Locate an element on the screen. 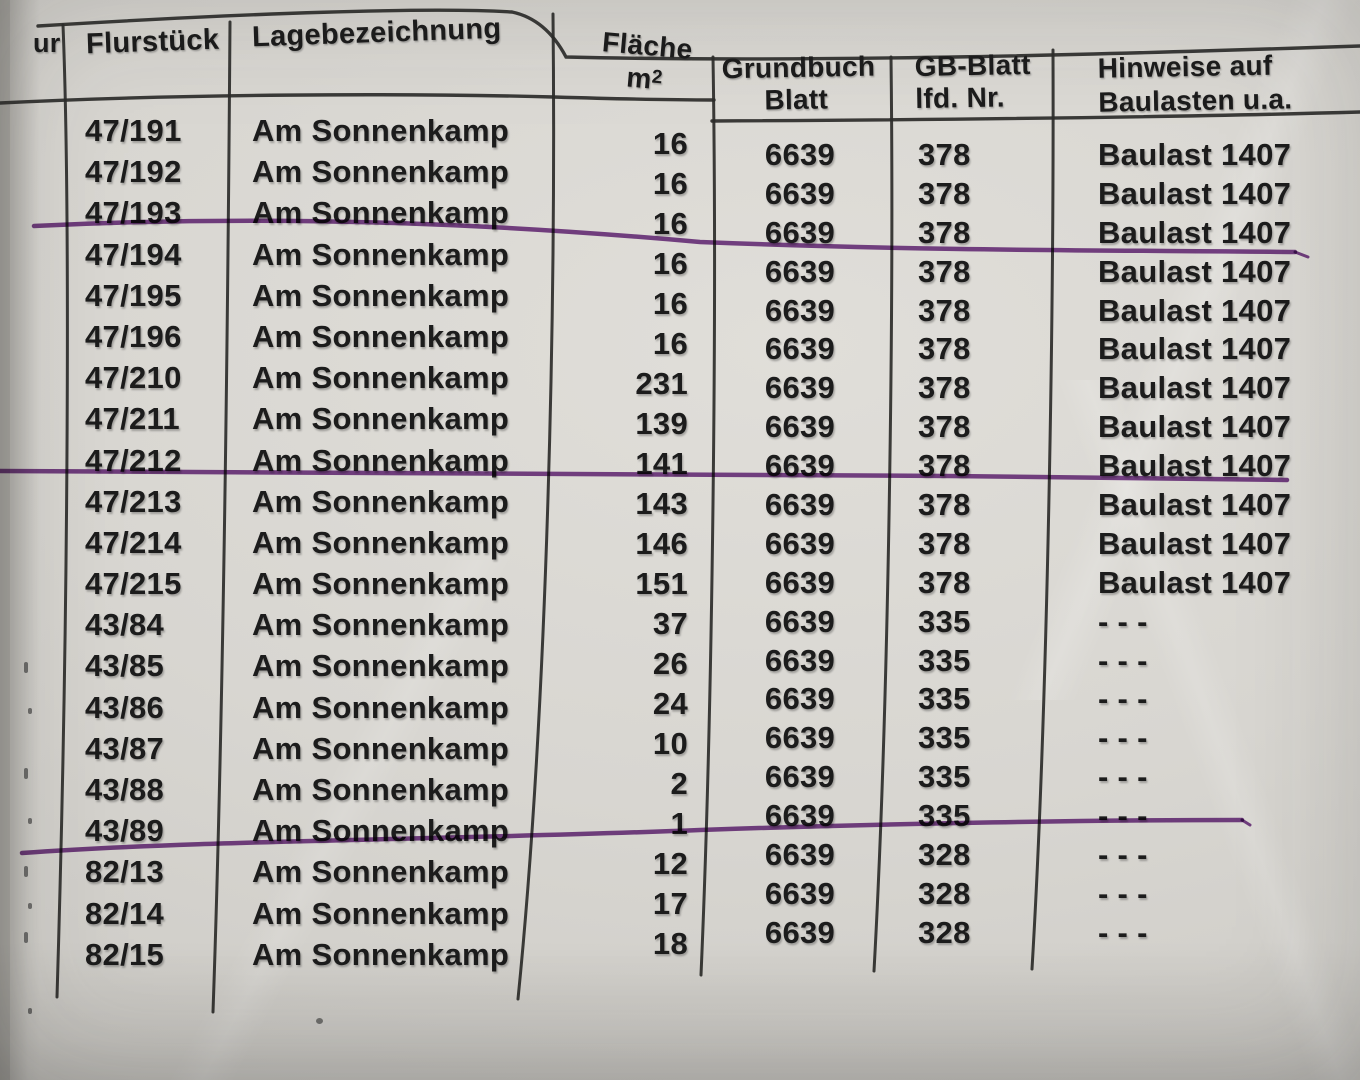  column-header-partial-flur: ur is located at coordinates (47, 43).